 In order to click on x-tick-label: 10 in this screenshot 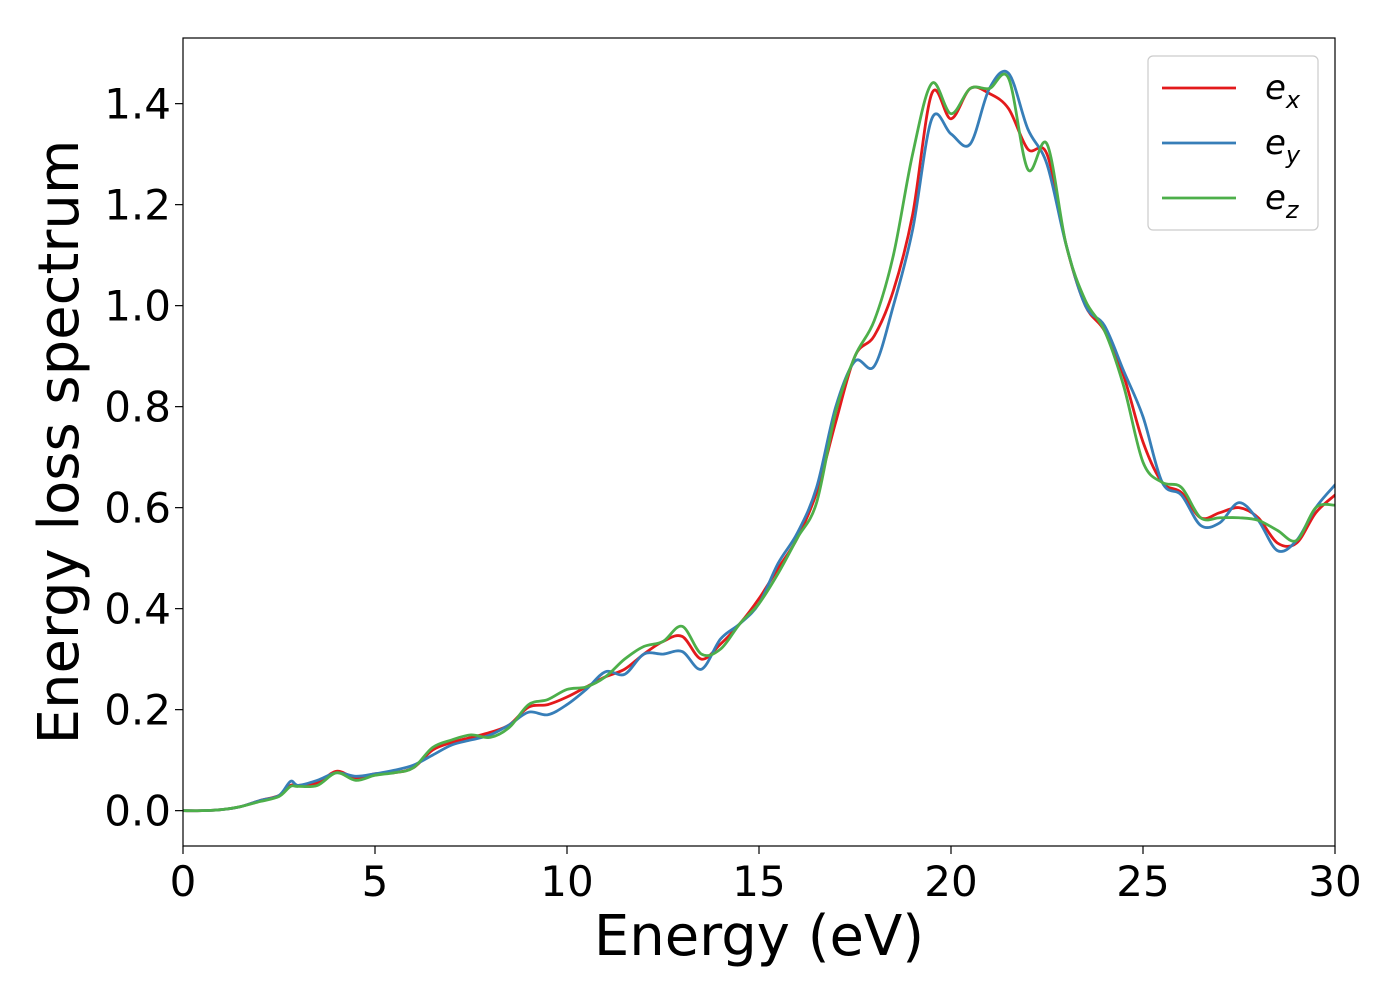, I will do `click(566, 881)`.